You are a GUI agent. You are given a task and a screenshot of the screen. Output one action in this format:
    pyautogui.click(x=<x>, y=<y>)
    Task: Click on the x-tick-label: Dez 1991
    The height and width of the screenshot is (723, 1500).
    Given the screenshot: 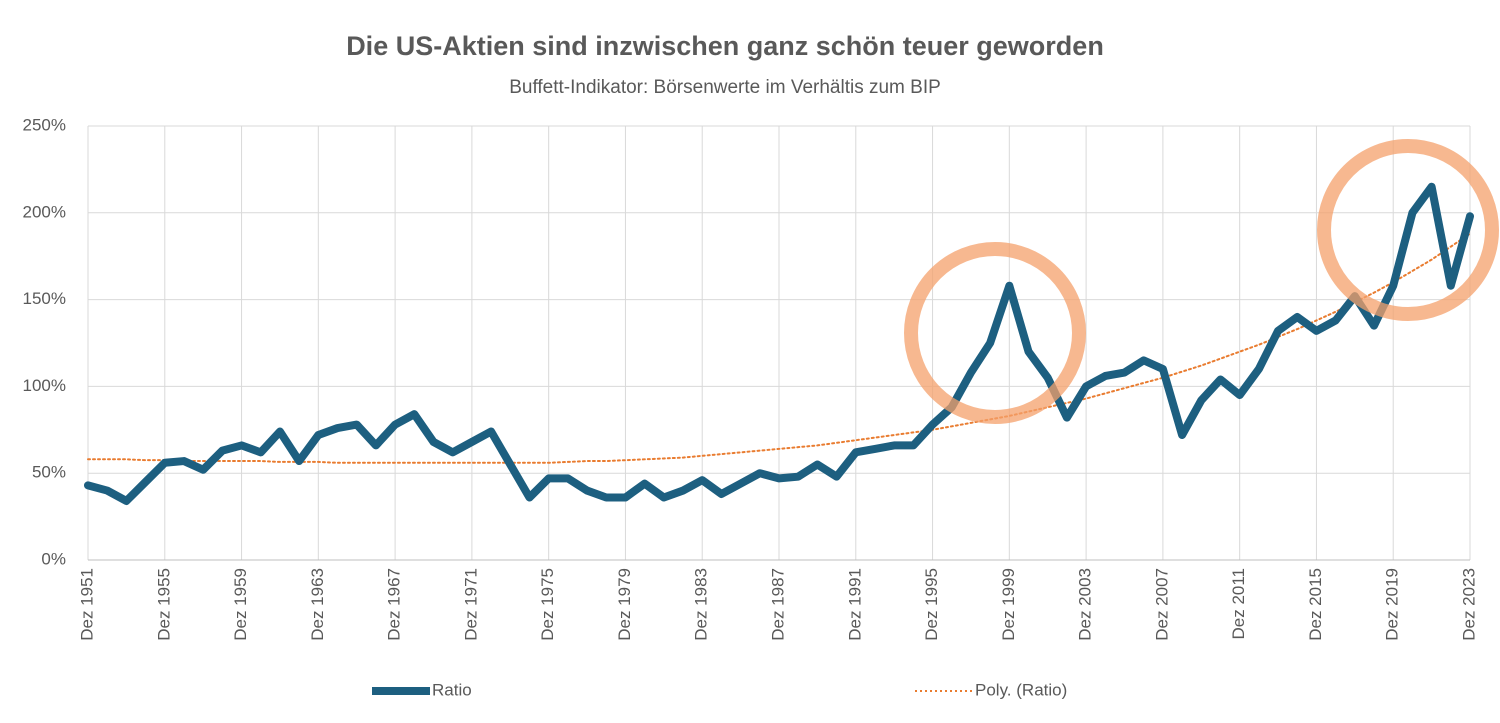 What is the action you would take?
    pyautogui.click(x=854, y=604)
    